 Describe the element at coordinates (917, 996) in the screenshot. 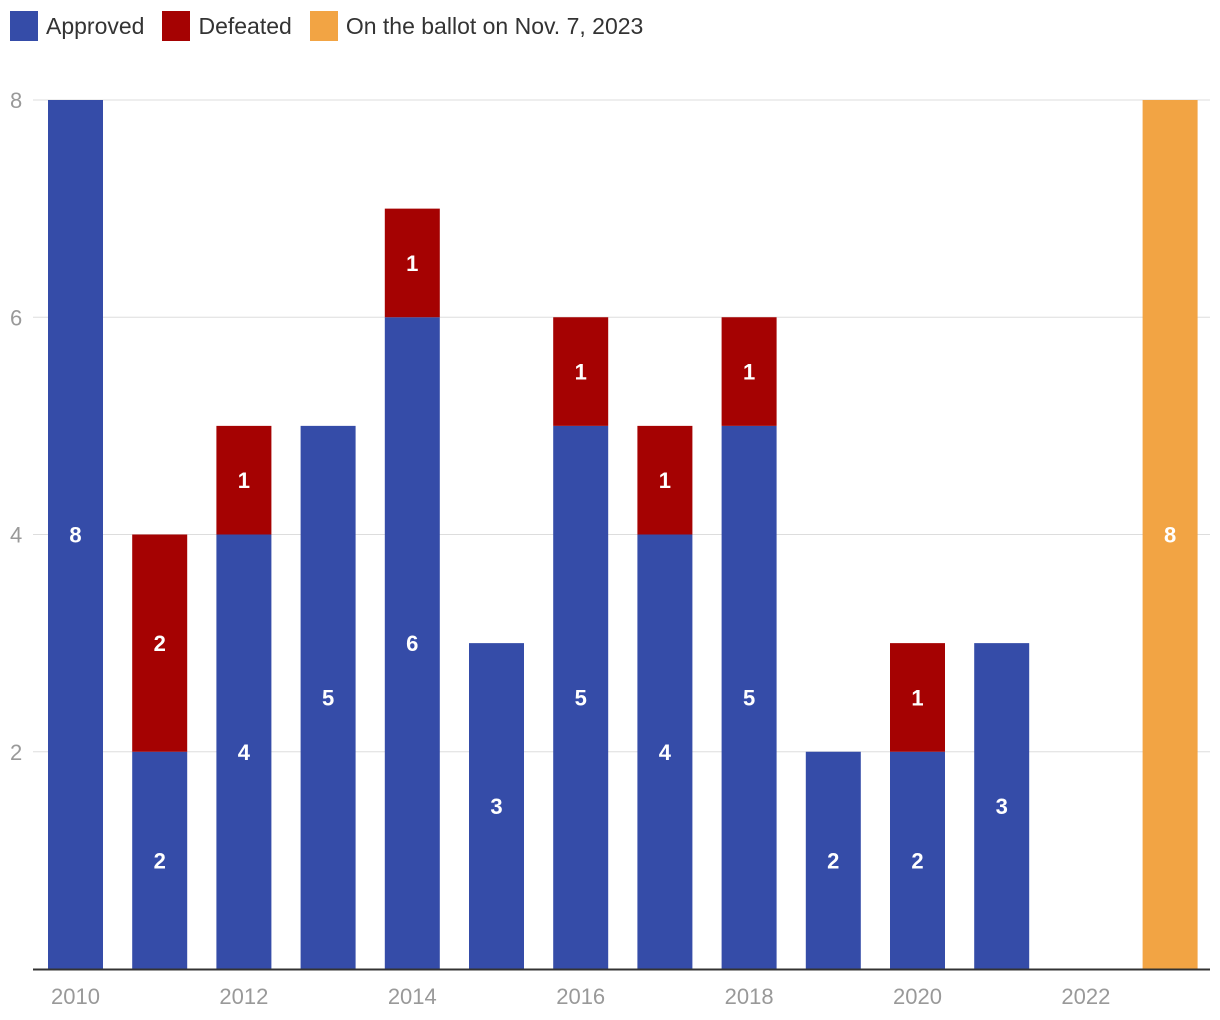

I see `x-tick-label: 2020` at that location.